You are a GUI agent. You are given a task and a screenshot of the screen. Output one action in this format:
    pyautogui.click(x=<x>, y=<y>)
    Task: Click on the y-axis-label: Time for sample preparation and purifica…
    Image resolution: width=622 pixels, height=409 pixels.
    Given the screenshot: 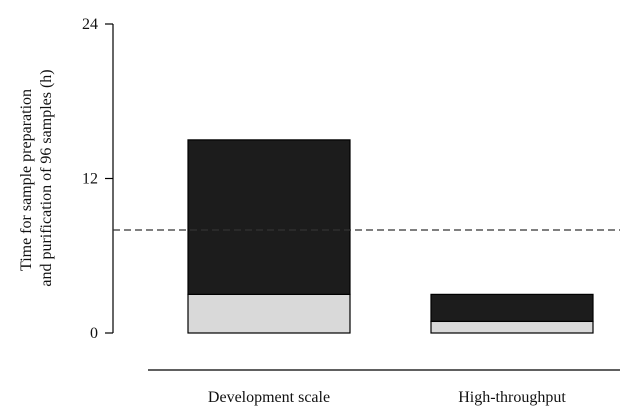 What is the action you would take?
    pyautogui.click(x=36, y=177)
    